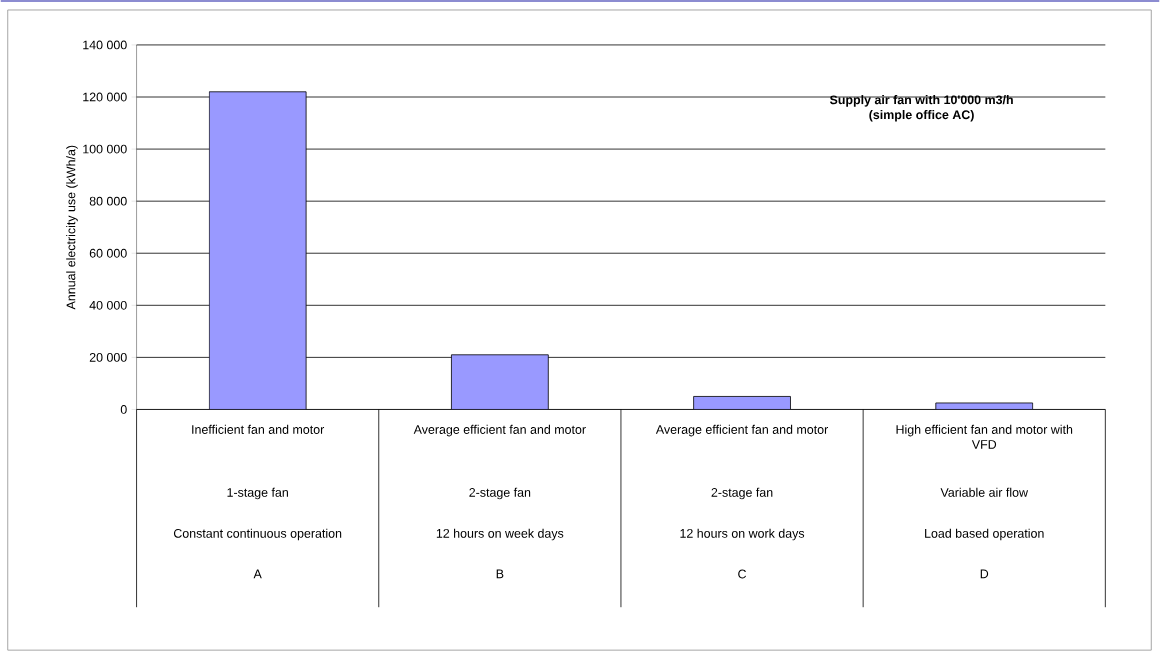 Image resolution: width=1160 pixels, height=660 pixels. What do you see at coordinates (108, 305) in the screenshot?
I see `y-tick-label: 40 000` at bounding box center [108, 305].